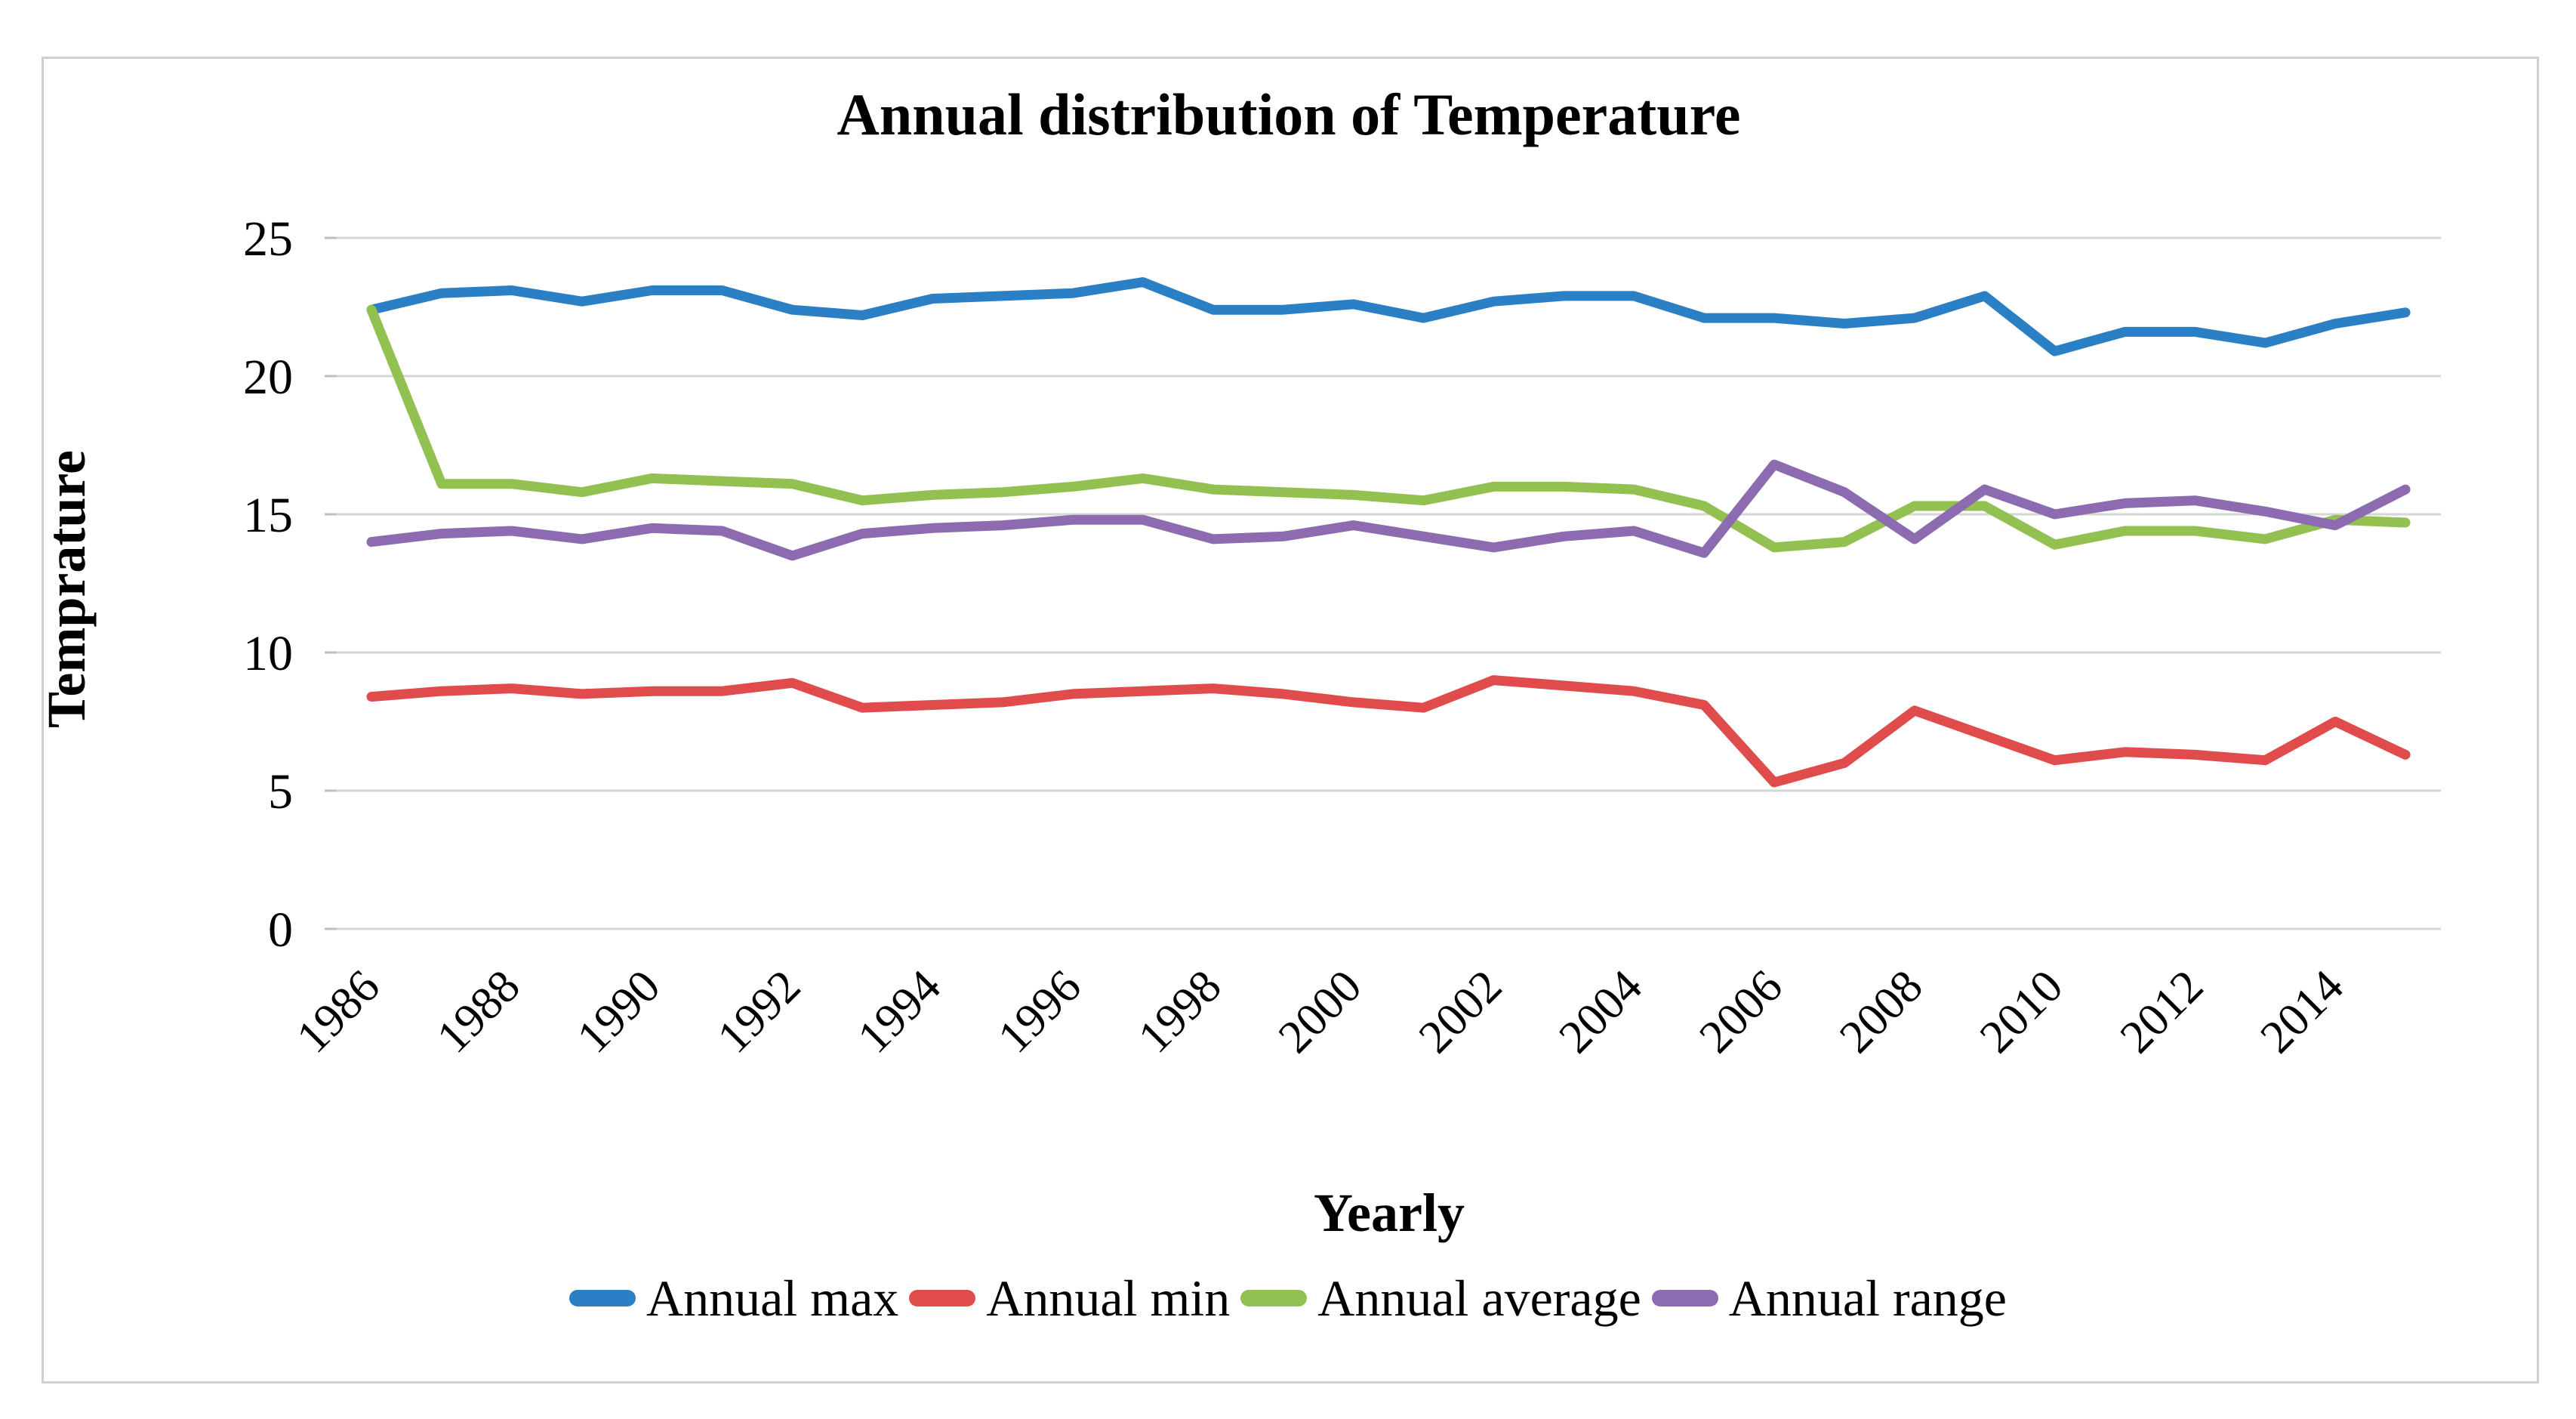 This screenshot has height=1419, width=2576. I want to click on x-tick-label-2012: 2012, so click(2162, 1012).